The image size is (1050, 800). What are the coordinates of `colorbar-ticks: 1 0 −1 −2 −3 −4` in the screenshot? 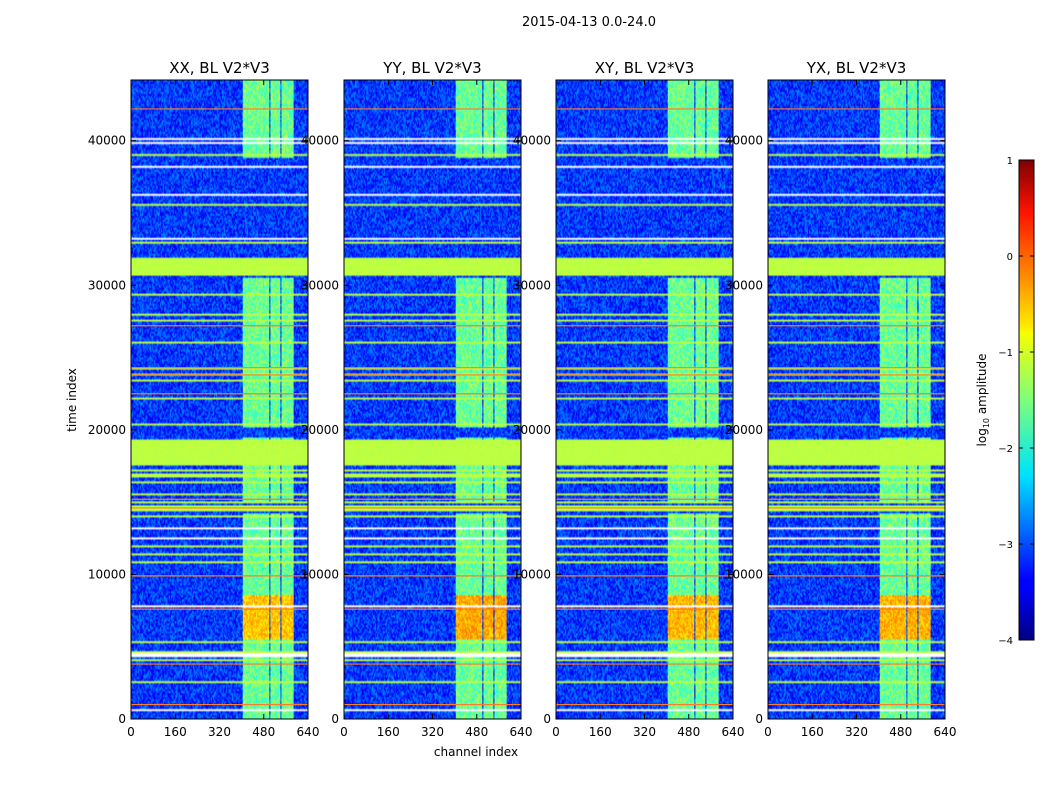 It's located at (1016, 401).